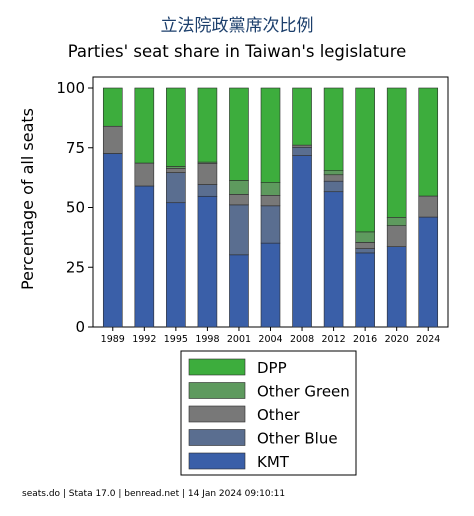 Image resolution: width=474 pixels, height=516 pixels. What do you see at coordinates (303, 392) in the screenshot?
I see `legend-label-other-green: Other Green` at bounding box center [303, 392].